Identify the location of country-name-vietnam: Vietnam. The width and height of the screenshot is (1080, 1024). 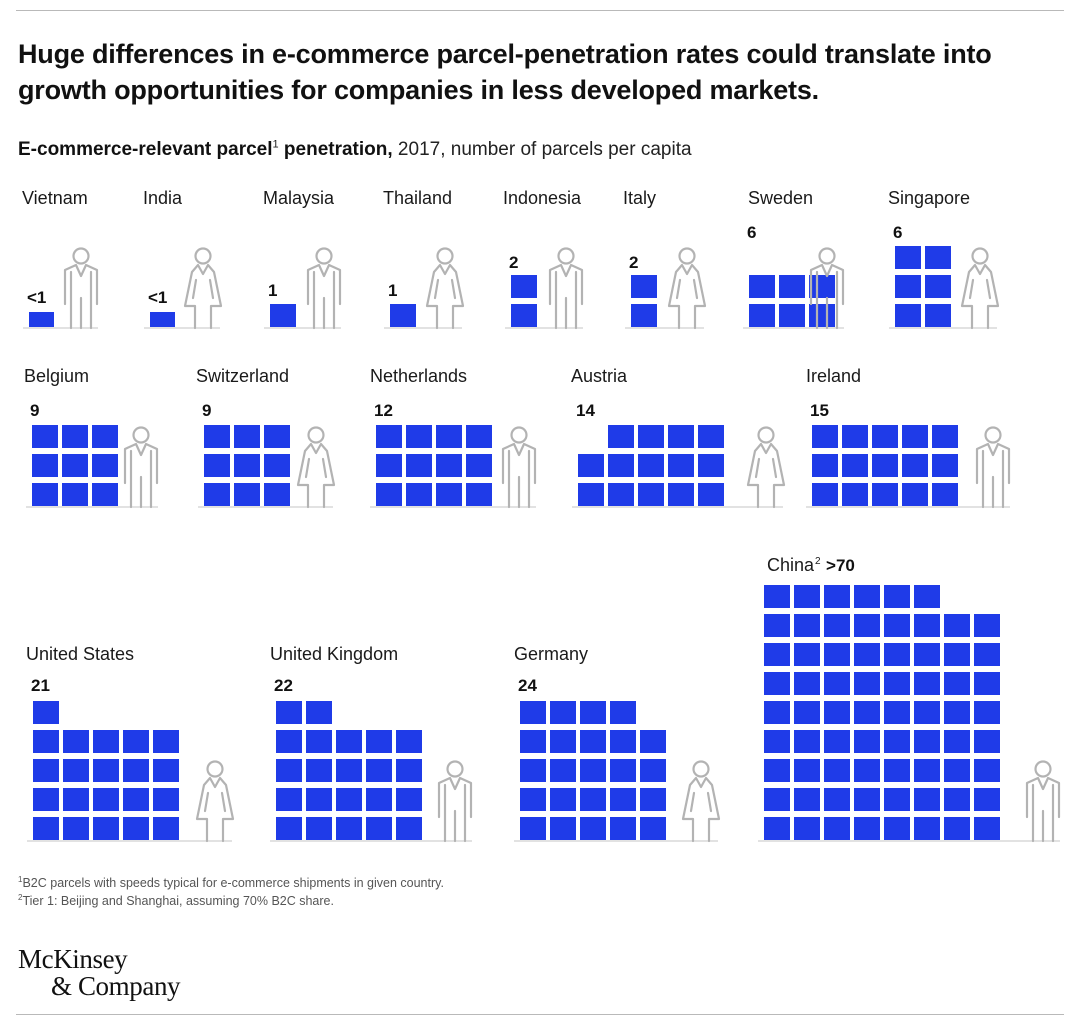
(55, 198).